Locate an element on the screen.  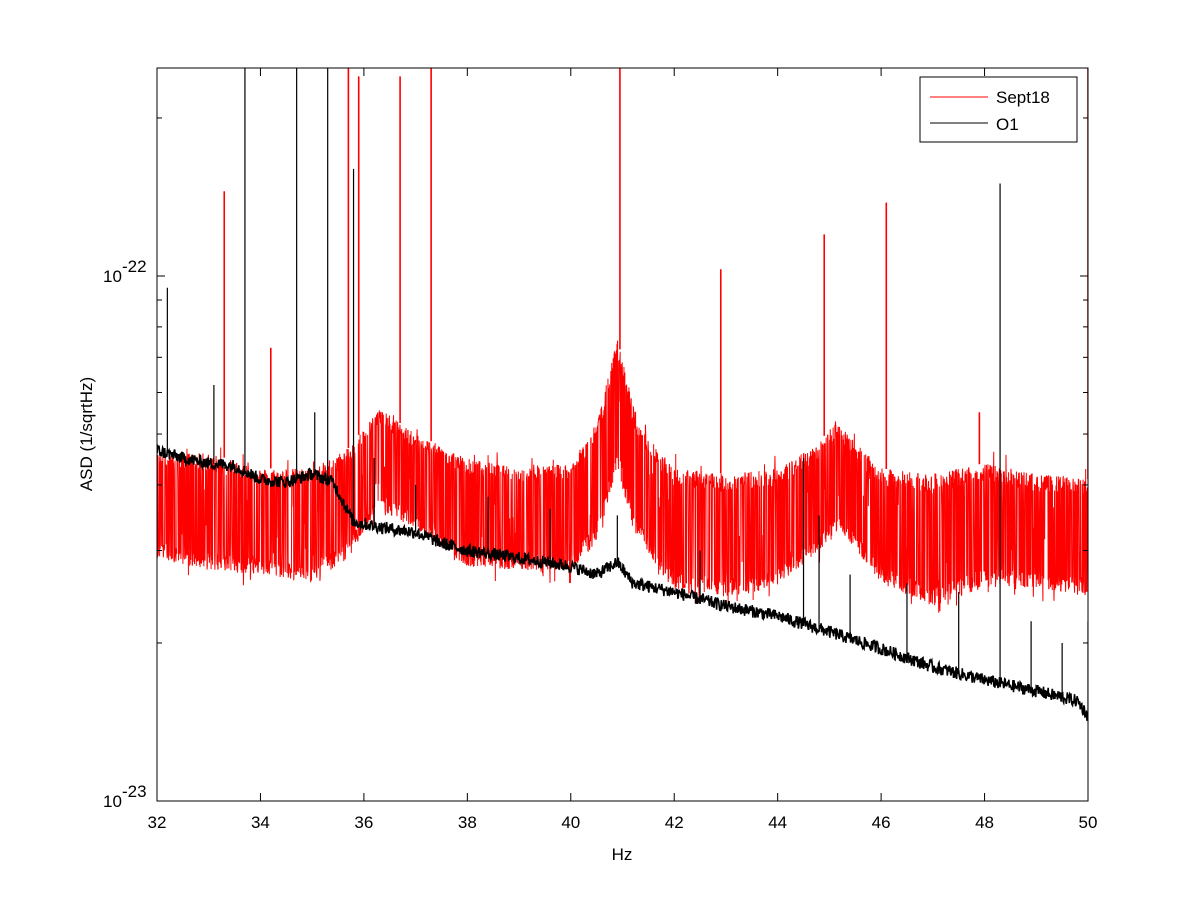
y-tick-label-exponent: -22 is located at coordinates (134, 266).